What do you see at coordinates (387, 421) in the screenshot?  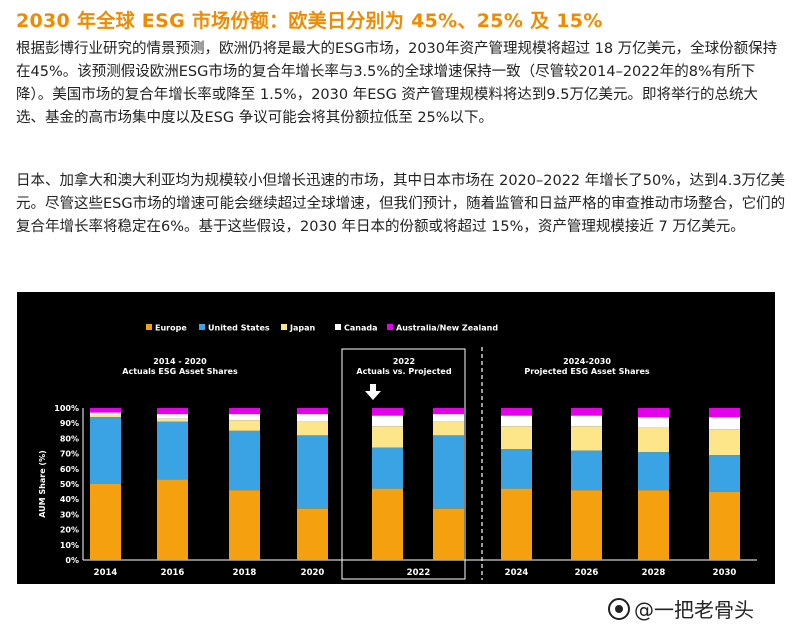 I see `bar-2022-4-canada` at bounding box center [387, 421].